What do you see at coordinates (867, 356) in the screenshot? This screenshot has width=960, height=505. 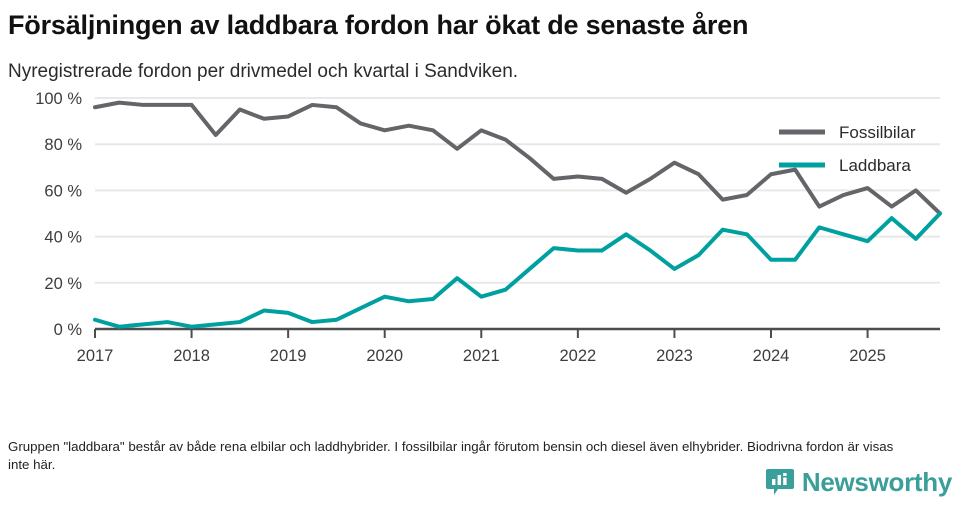 I see `x-tick-label: 2025` at bounding box center [867, 356].